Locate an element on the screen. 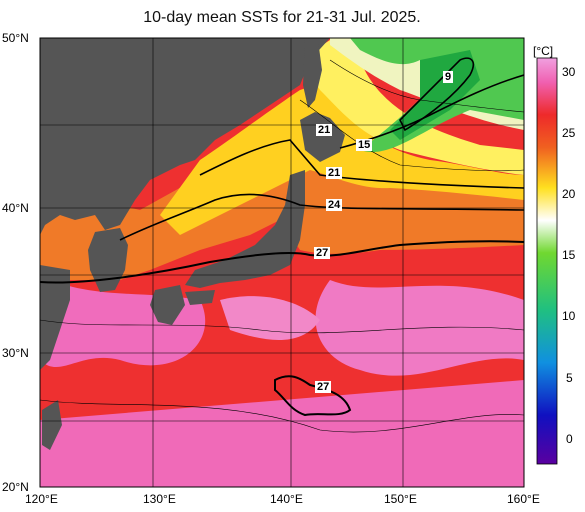 The image size is (585, 512). ocean-hot-north is located at coordinates (270, 318).